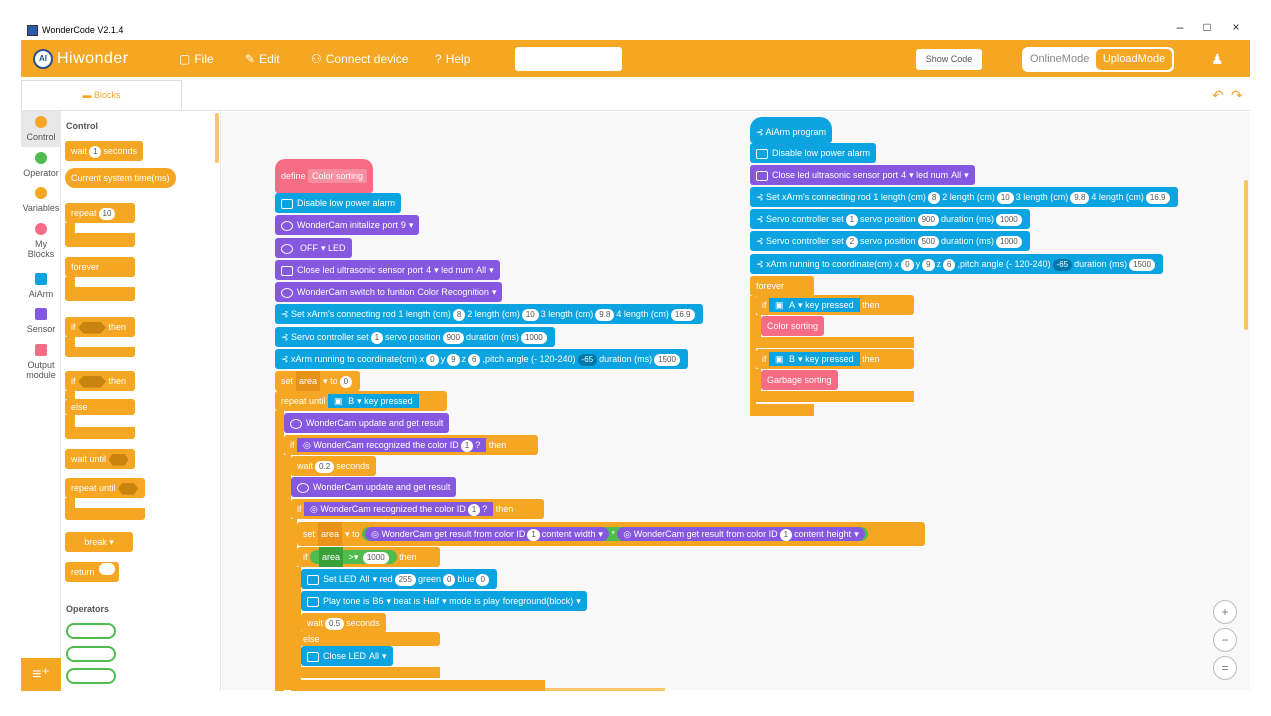 The width and height of the screenshot is (1271, 716). What do you see at coordinates (1060, 59) in the screenshot?
I see `online-mode-option: OnlineMode` at bounding box center [1060, 59].